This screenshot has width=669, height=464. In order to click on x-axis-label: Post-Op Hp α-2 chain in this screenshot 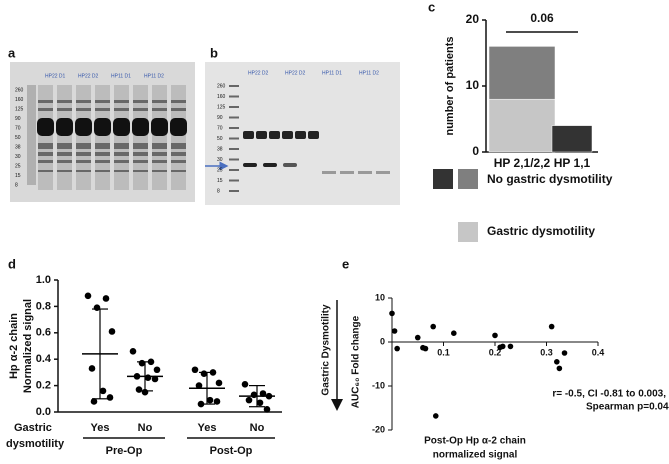, I will do `click(475, 441)`.